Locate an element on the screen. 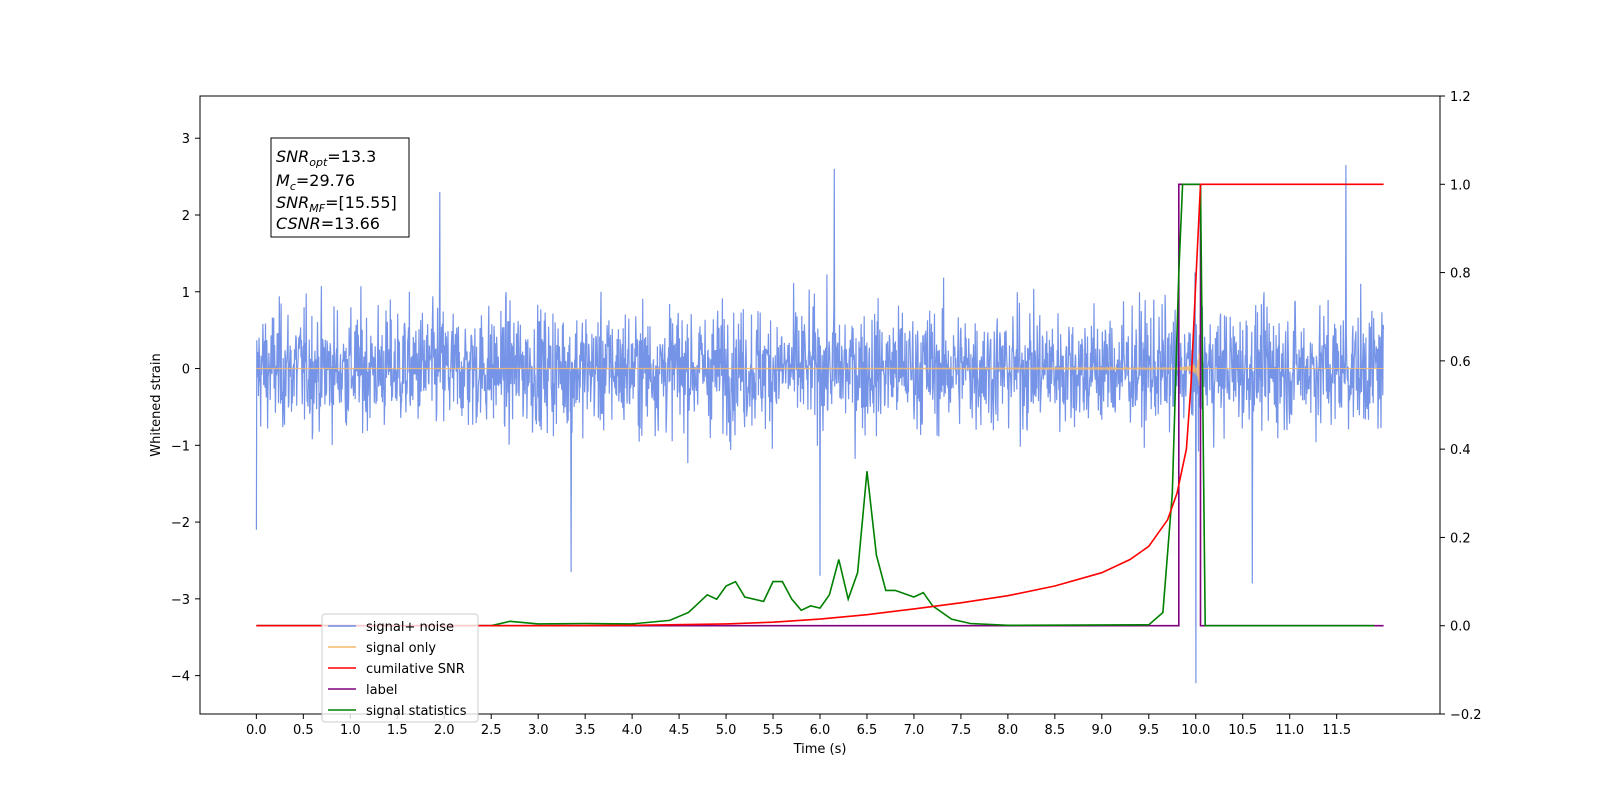 This screenshot has height=800, width=1600. legend-label: signal statistics is located at coordinates (416, 711).